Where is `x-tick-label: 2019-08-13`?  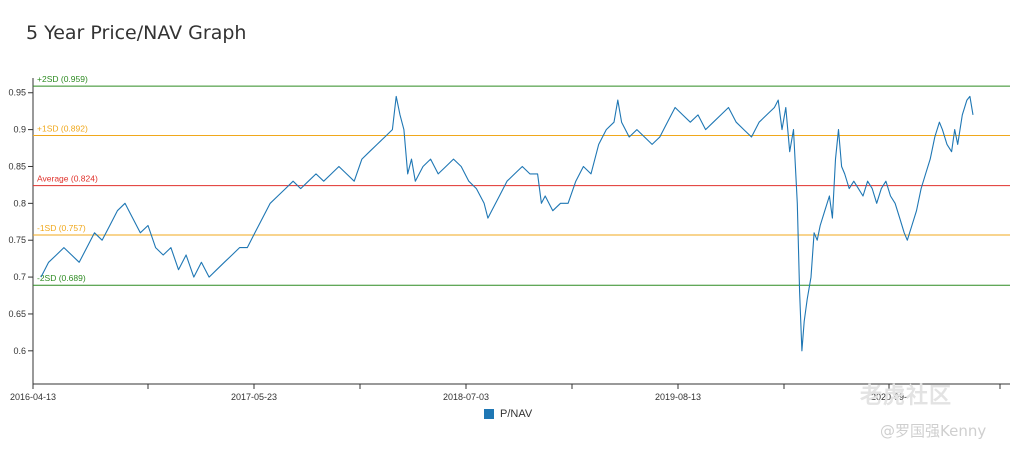
x-tick-label: 2019-08-13 is located at coordinates (678, 397).